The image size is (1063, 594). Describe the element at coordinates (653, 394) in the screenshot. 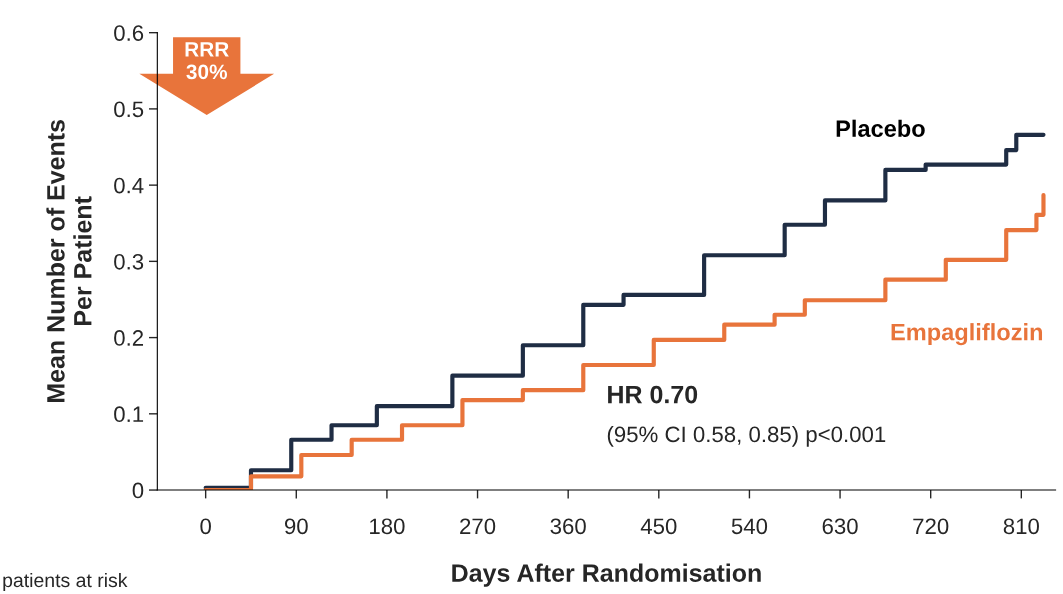

I see `annotation: HR 0.70` at that location.